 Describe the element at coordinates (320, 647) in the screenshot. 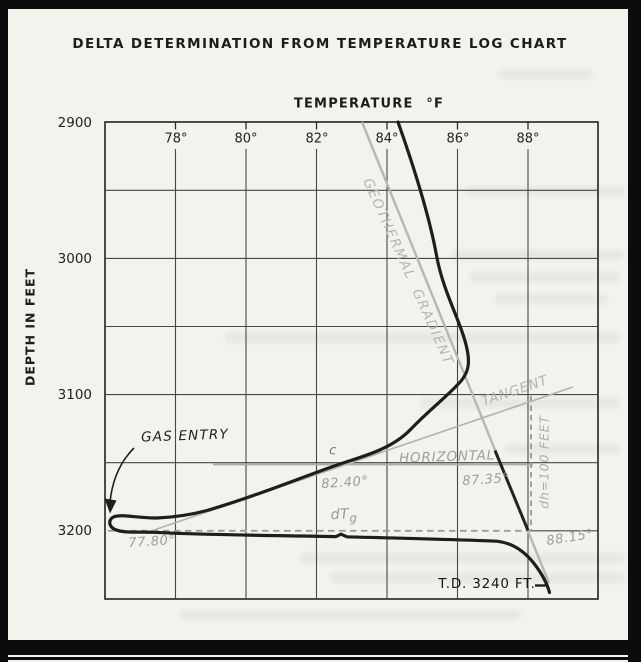

I see `page-border-bottom` at that location.